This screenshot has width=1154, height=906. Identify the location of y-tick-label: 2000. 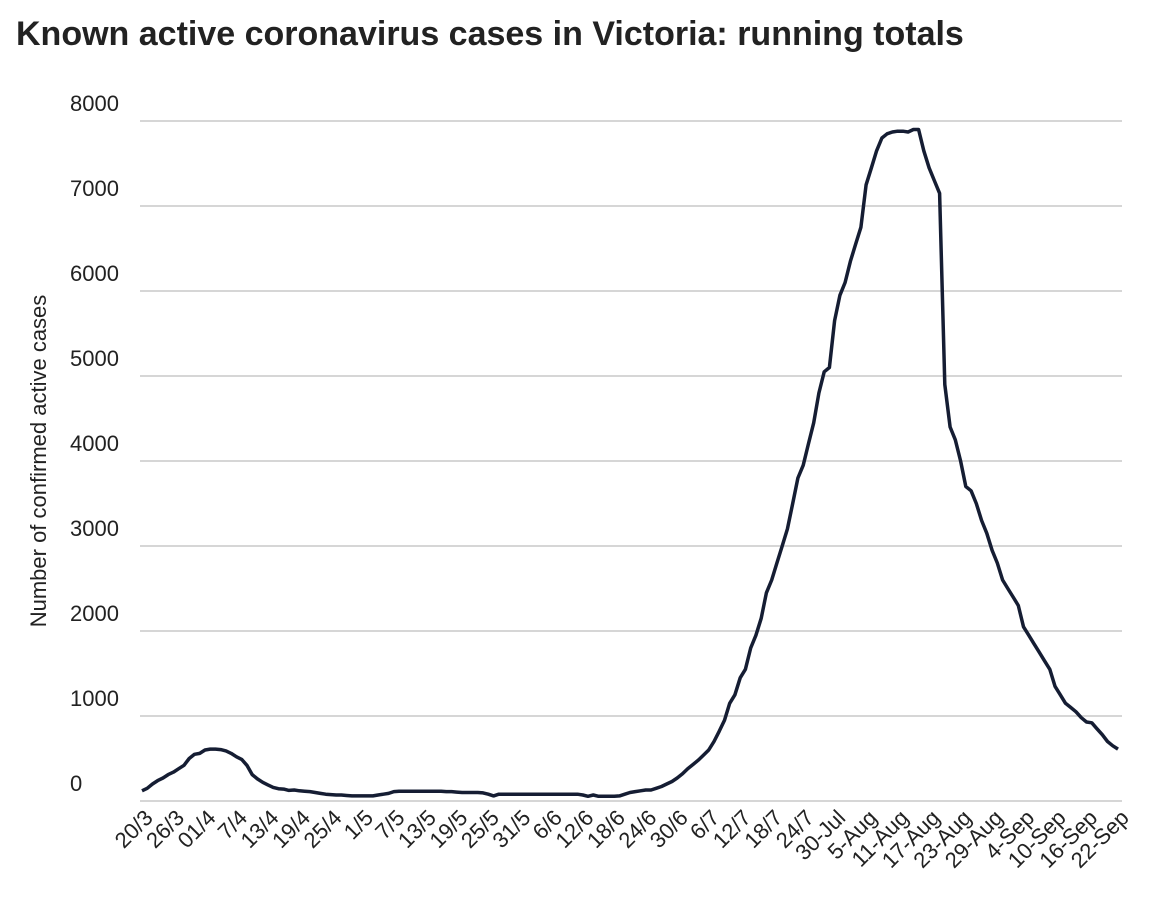
(94, 613).